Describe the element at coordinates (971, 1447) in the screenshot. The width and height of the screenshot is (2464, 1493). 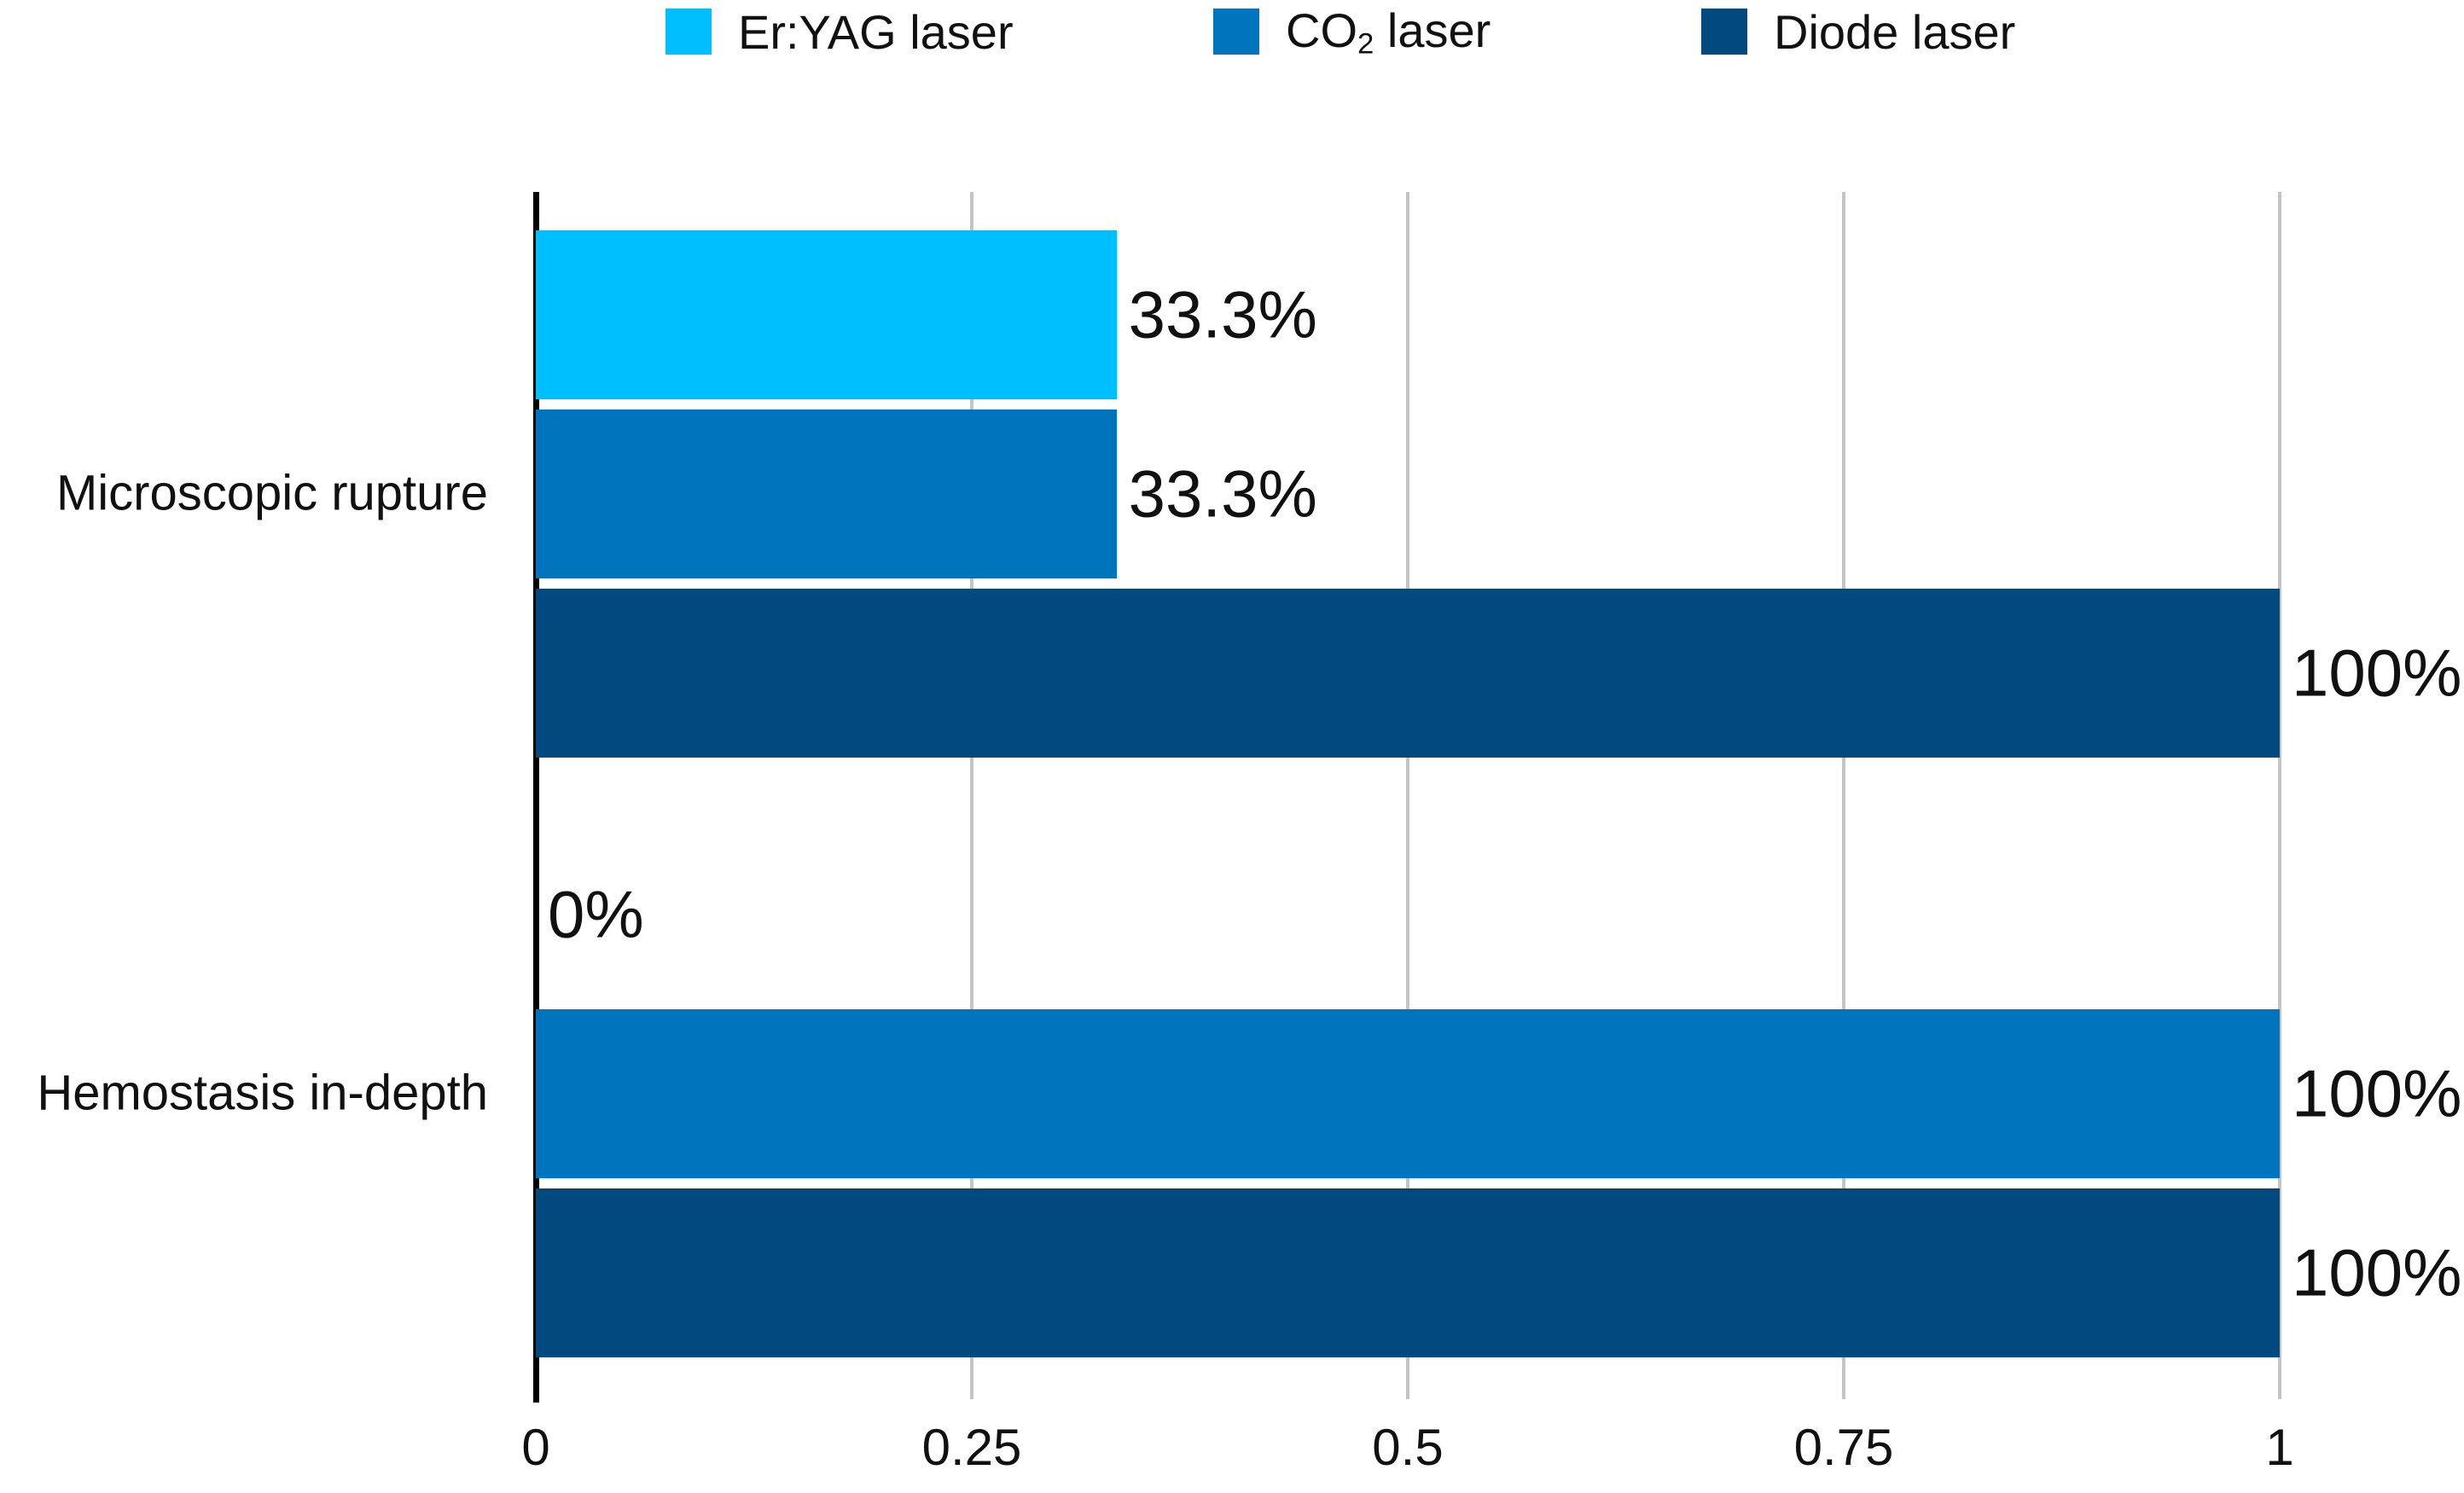
I see `x-tick-label: 0.25` at that location.